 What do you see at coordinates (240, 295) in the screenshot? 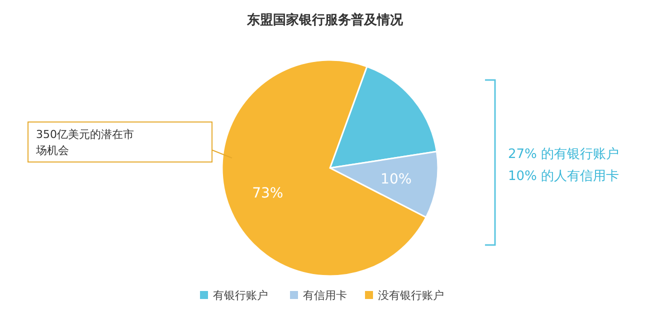
I see `legend-label: 有银行账户` at bounding box center [240, 295].